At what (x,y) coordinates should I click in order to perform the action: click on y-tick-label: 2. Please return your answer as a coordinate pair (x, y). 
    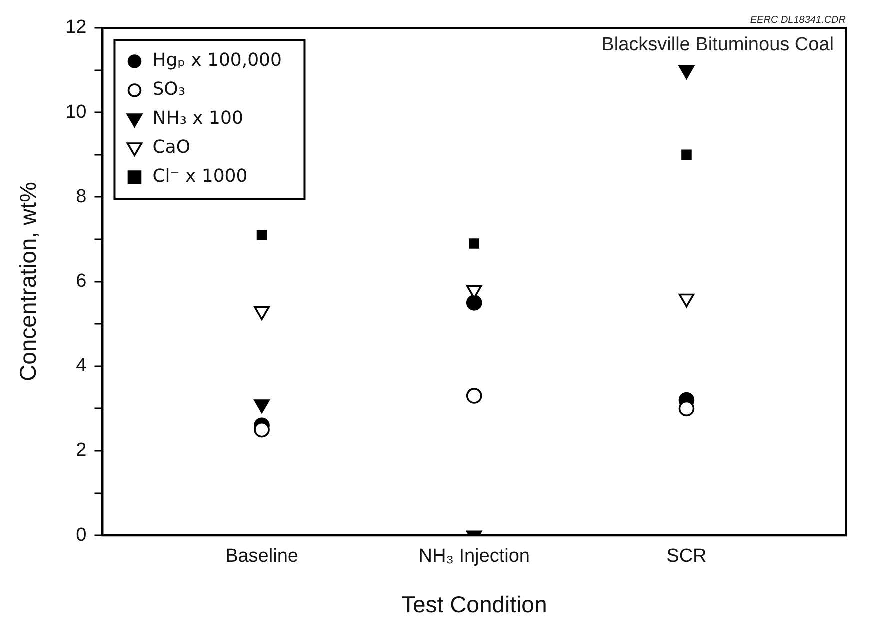
    Looking at the image, I should click on (81, 451).